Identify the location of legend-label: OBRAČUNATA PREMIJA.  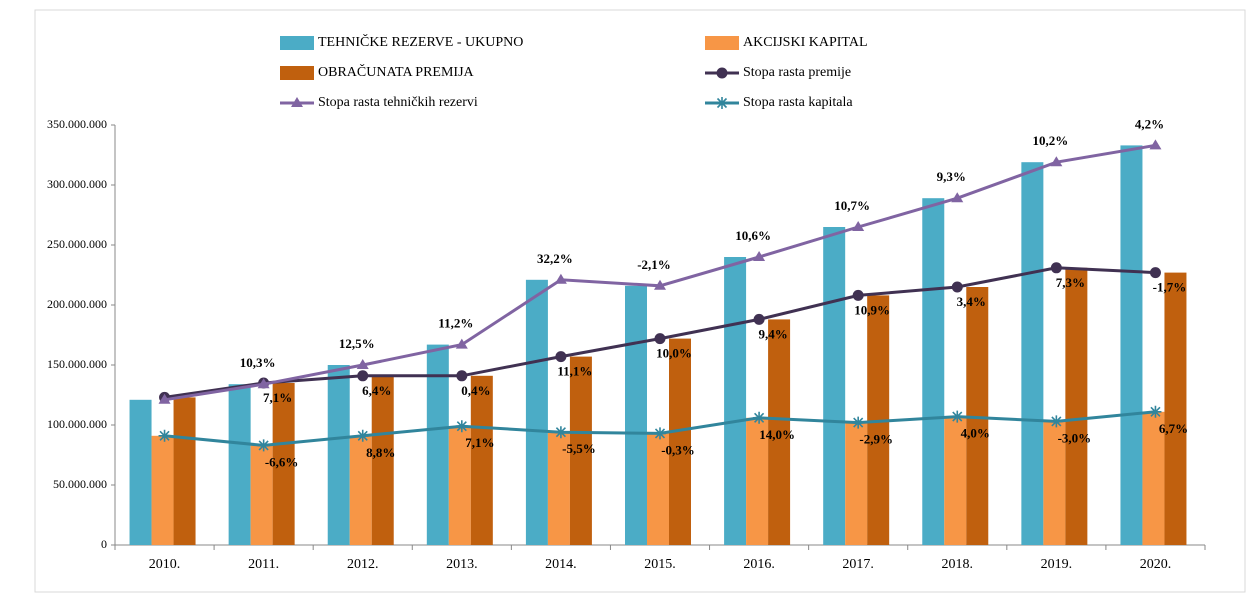
(396, 71).